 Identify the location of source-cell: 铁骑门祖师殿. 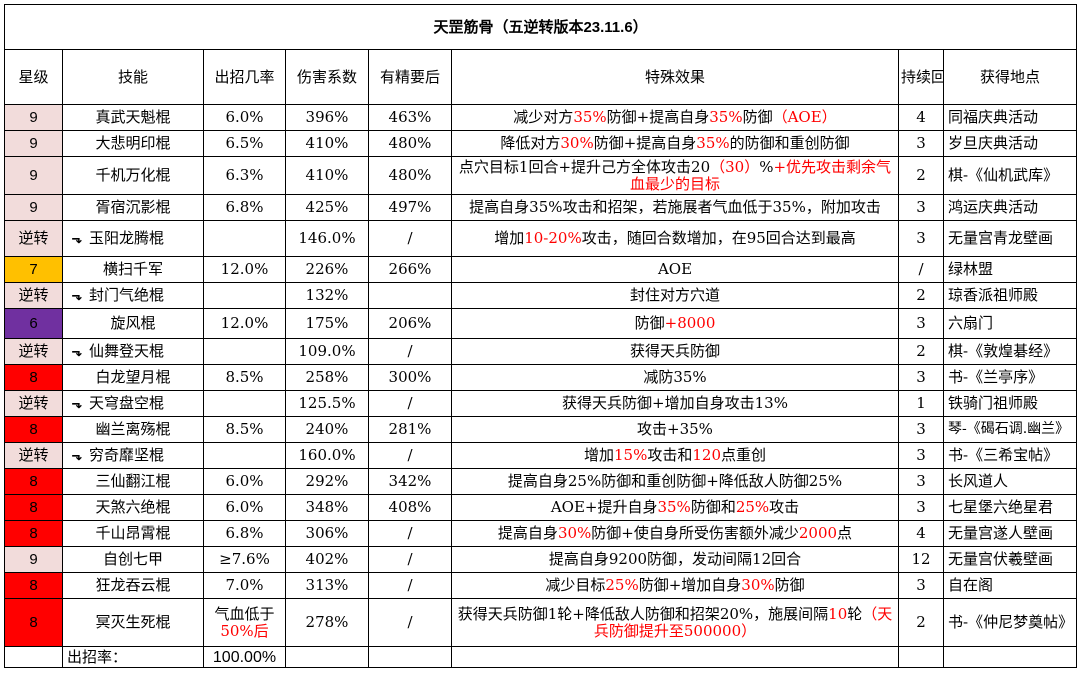
(1010, 403).